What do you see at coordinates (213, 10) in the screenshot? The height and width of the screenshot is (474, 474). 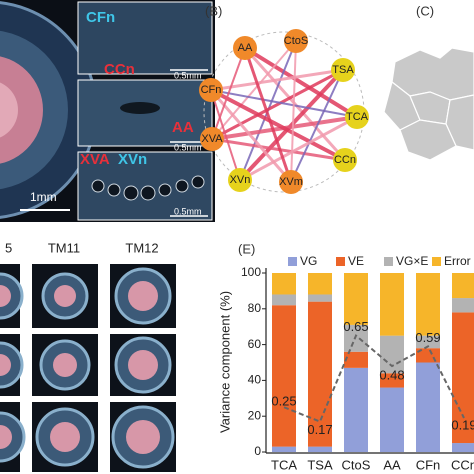 I see `panel-label: (B)` at bounding box center [213, 10].